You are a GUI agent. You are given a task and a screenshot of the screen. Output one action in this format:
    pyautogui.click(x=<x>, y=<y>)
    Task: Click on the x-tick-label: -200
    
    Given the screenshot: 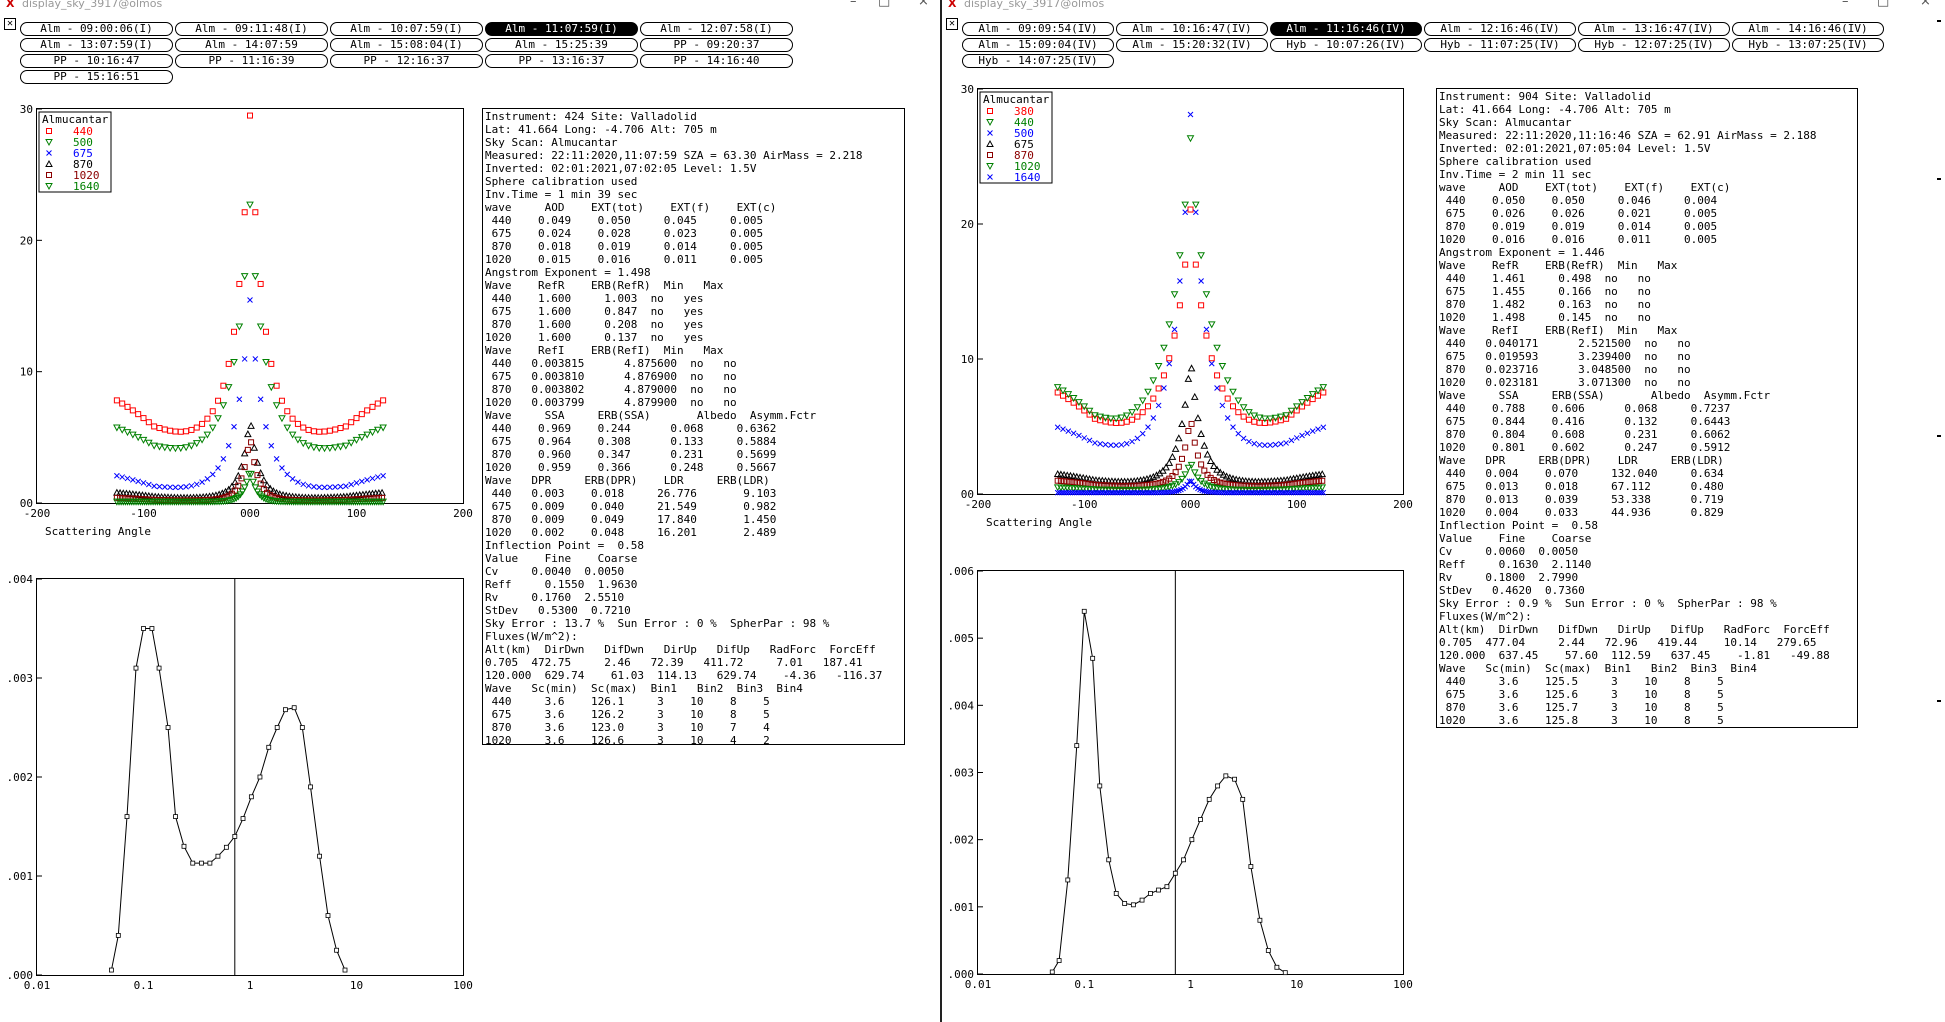 What is the action you would take?
    pyautogui.click(x=37, y=513)
    